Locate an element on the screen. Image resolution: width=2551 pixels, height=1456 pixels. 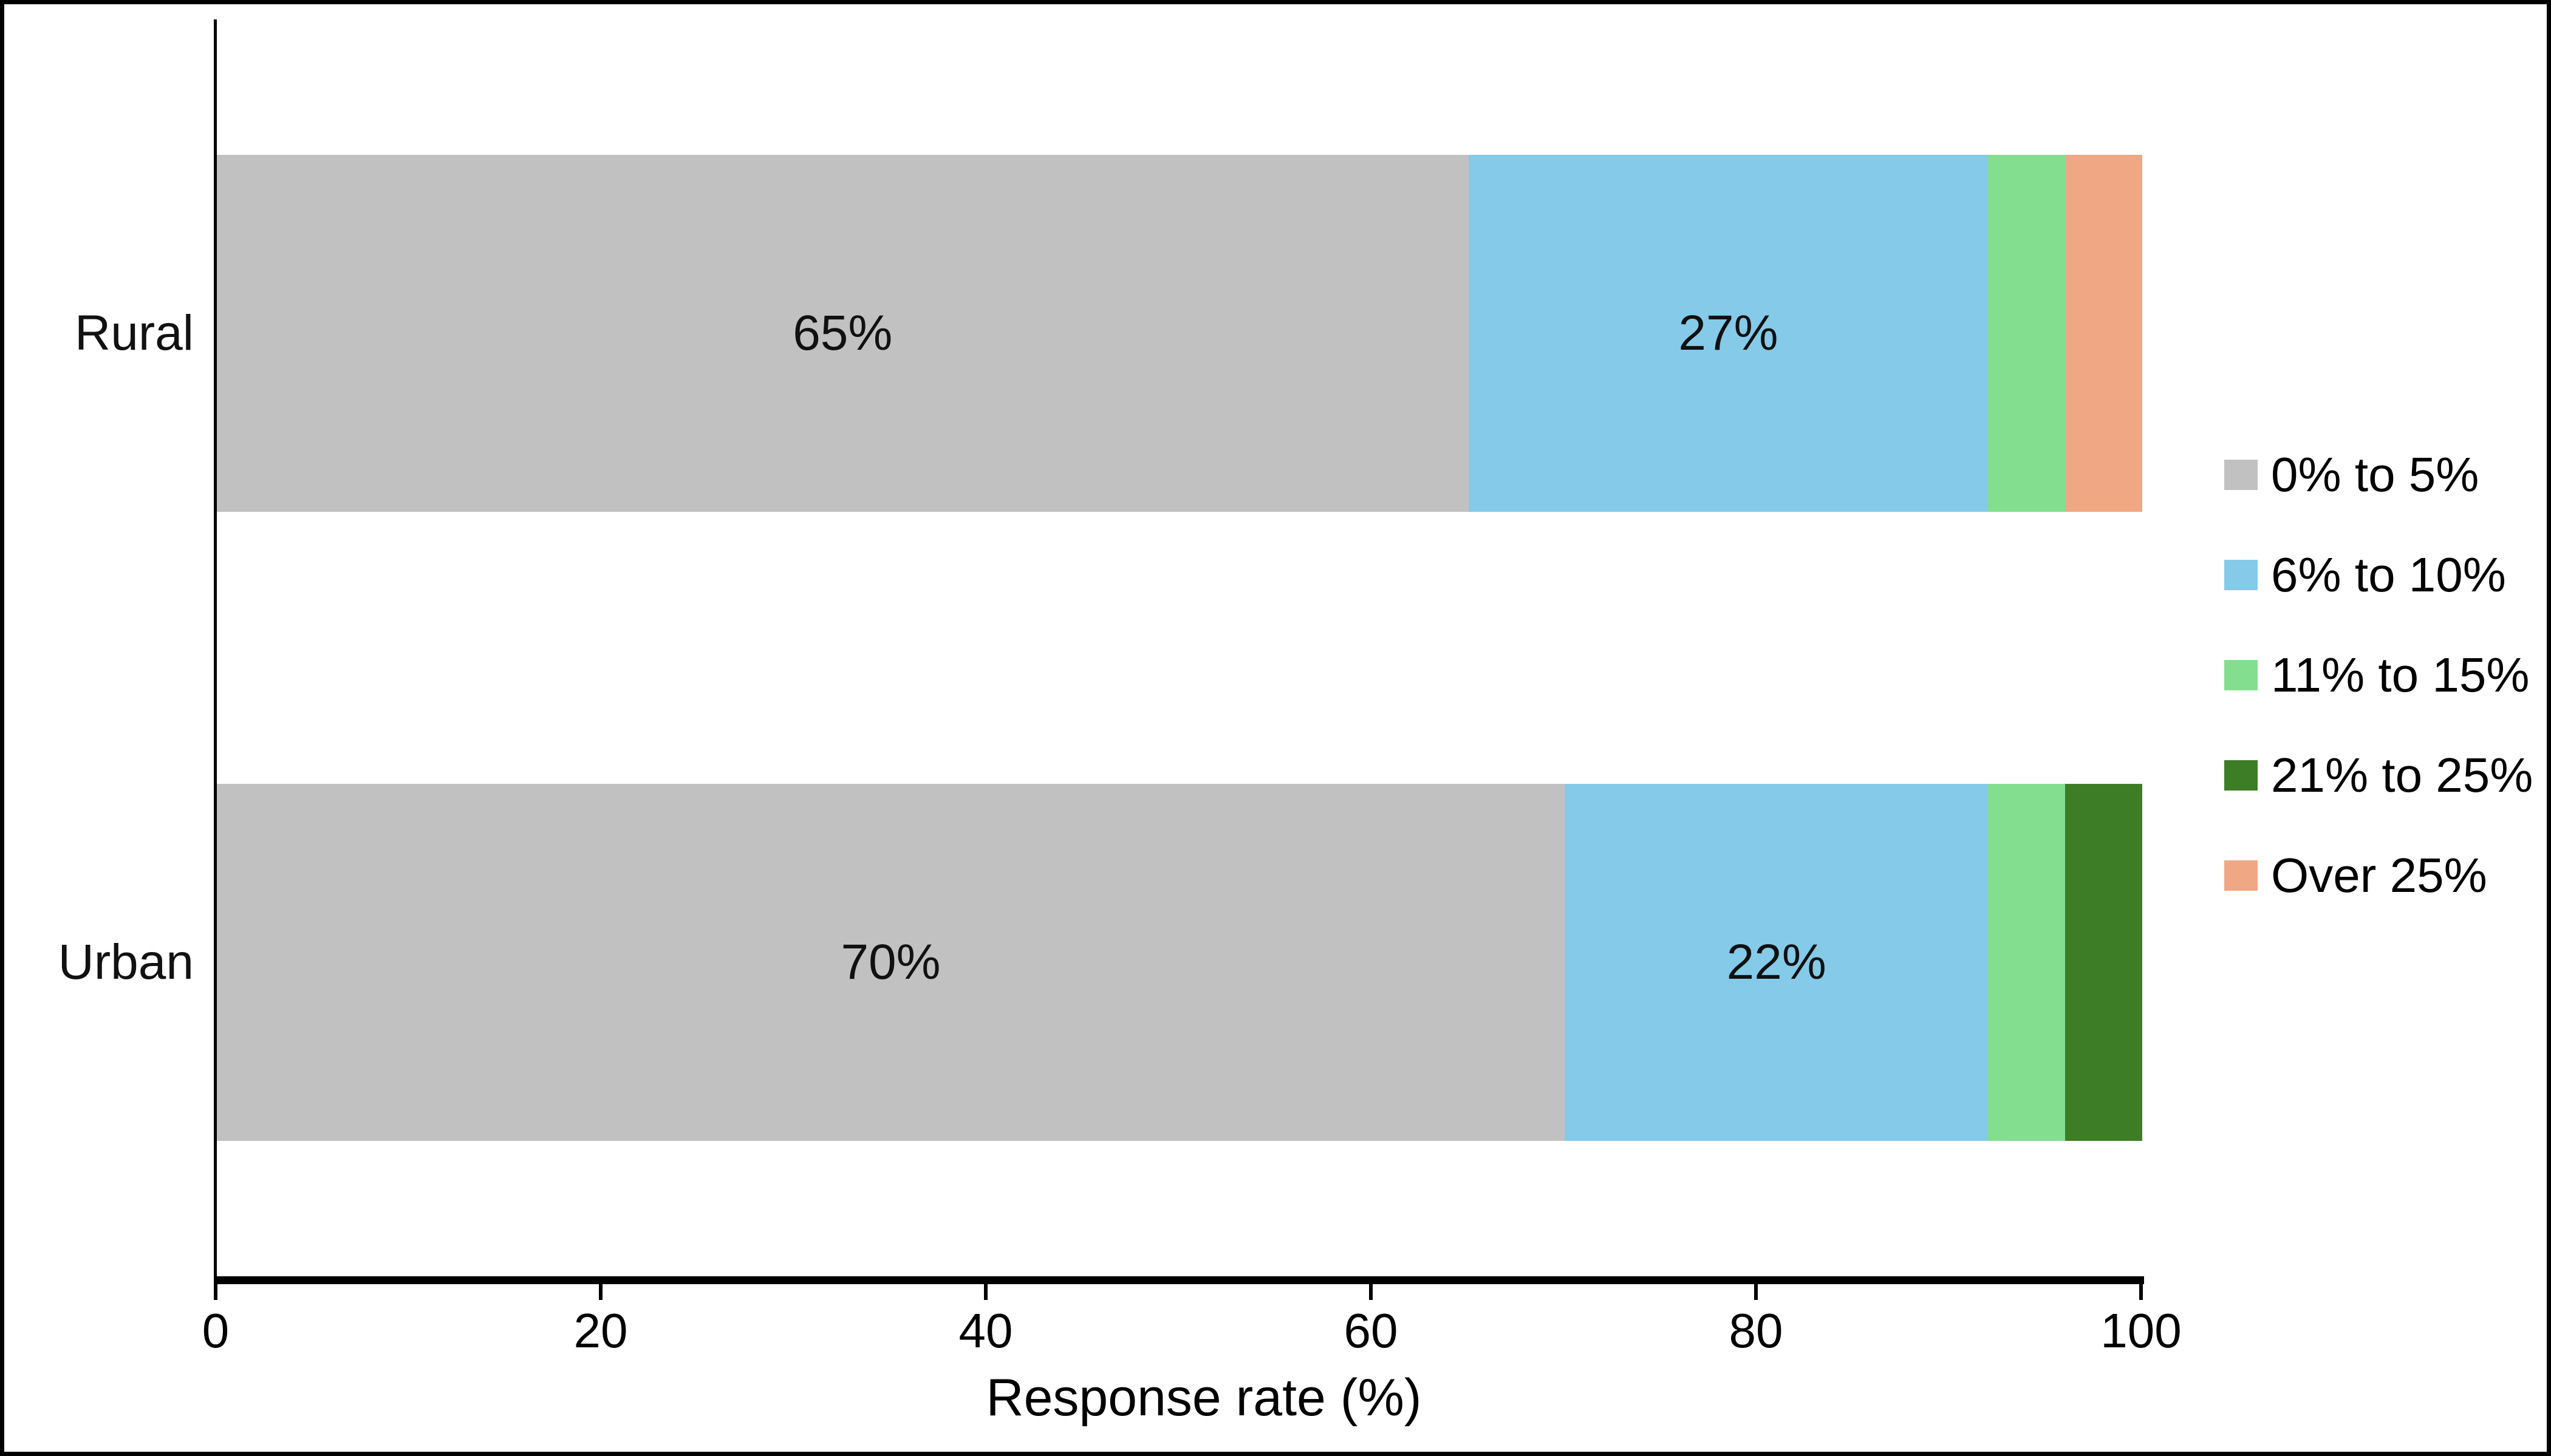
bar-segment-label: 65% is located at coordinates (843, 333).